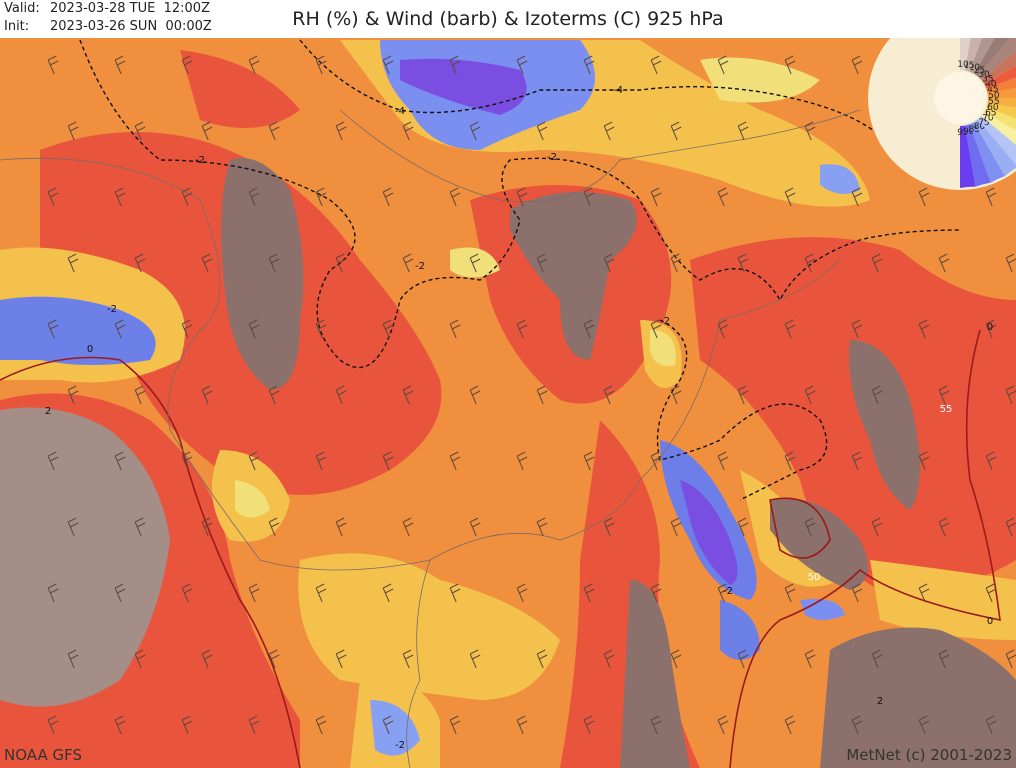  What do you see at coordinates (993, 102) in the screenshot?
I see `legend-label: 55` at bounding box center [993, 102].